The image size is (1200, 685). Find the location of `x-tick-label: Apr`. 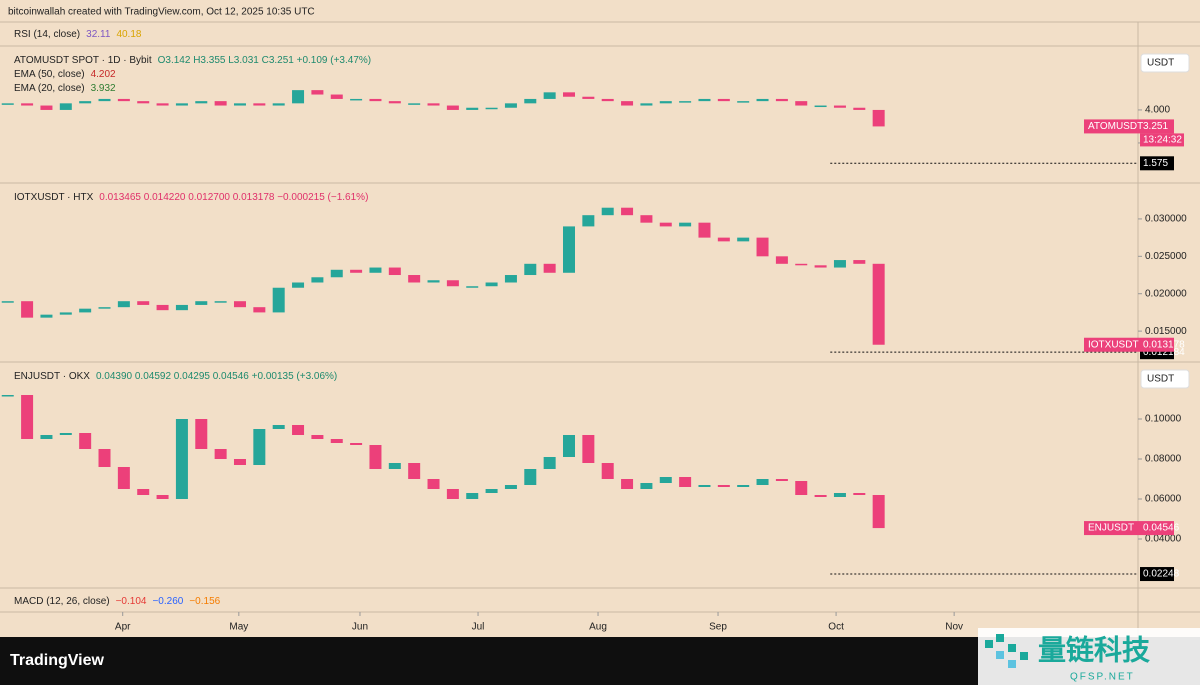

x-tick-label: Apr is located at coordinates (123, 627).